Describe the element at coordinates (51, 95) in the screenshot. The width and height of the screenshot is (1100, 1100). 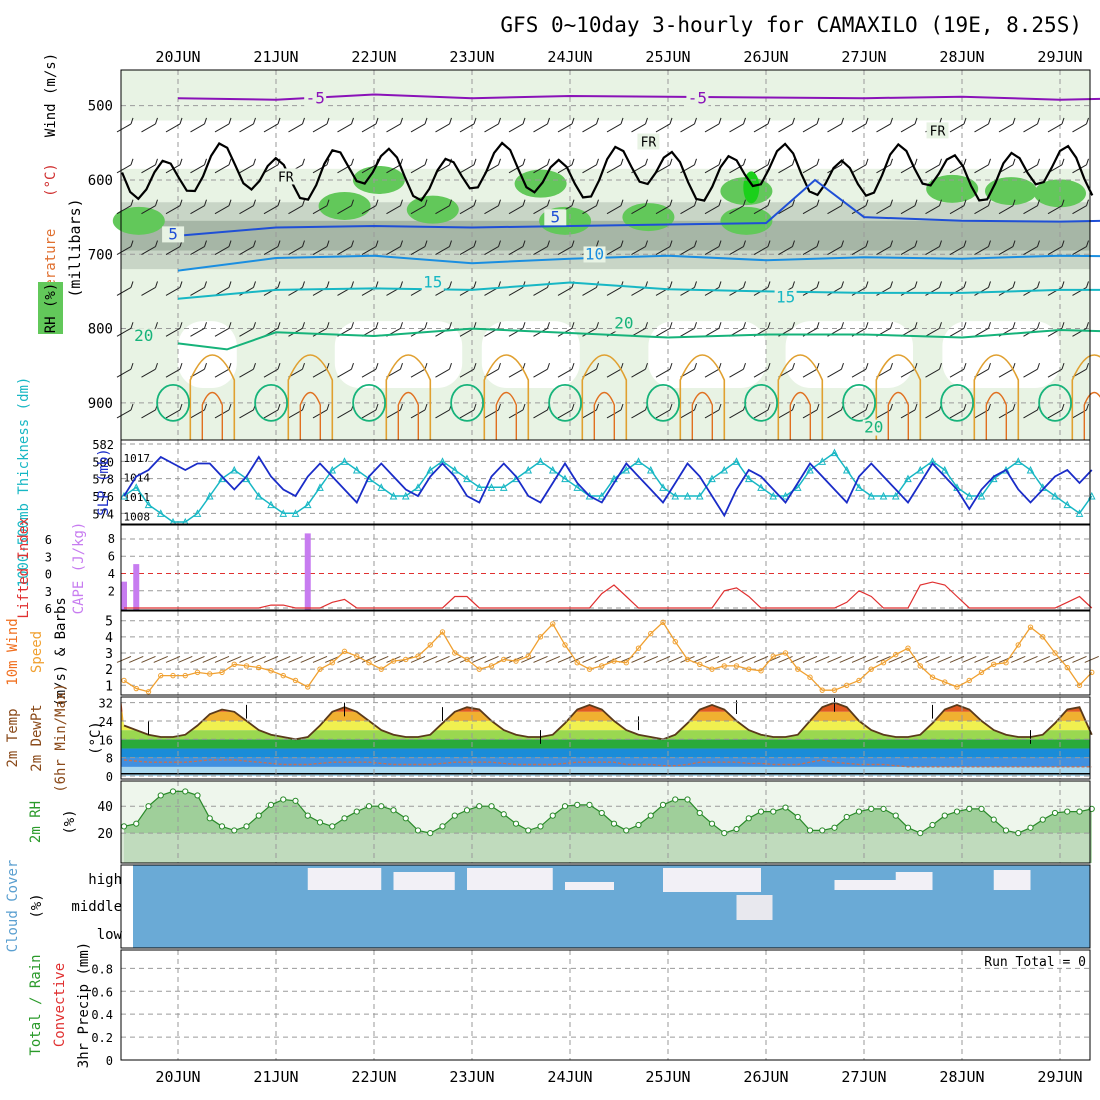
I see `ylabel-wind: Wind (m/s)` at that location.